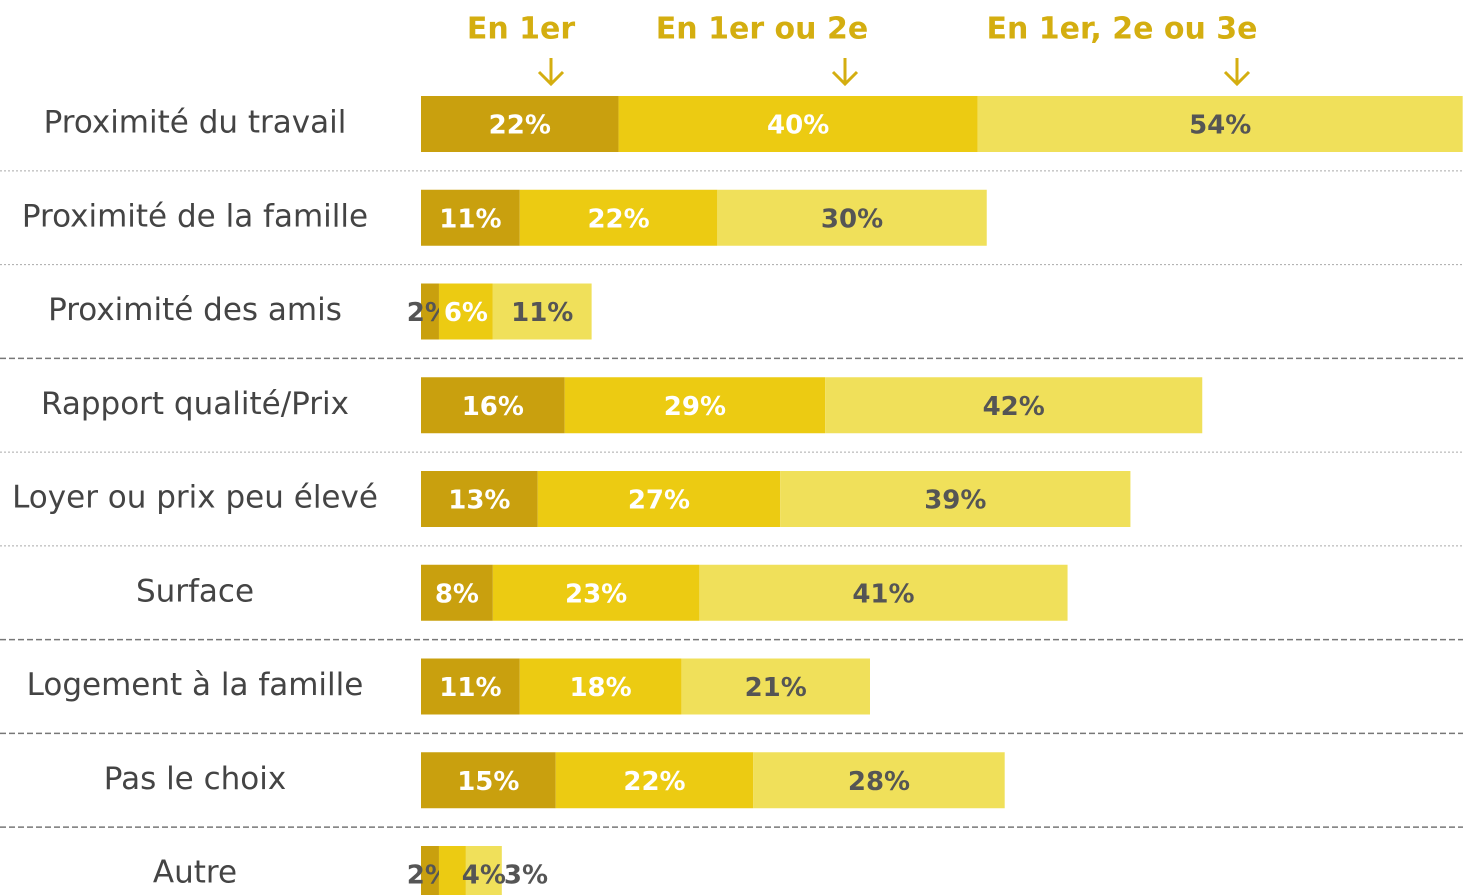 The height and width of the screenshot is (895, 1463). I want to click on category-label: Proximité de la famille, so click(195, 216).